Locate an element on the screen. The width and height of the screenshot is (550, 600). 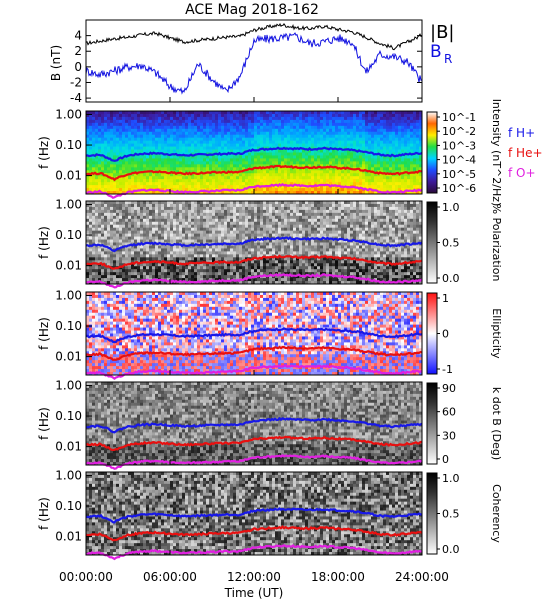
coherency-spectrogram-image is located at coordinates (254, 514).